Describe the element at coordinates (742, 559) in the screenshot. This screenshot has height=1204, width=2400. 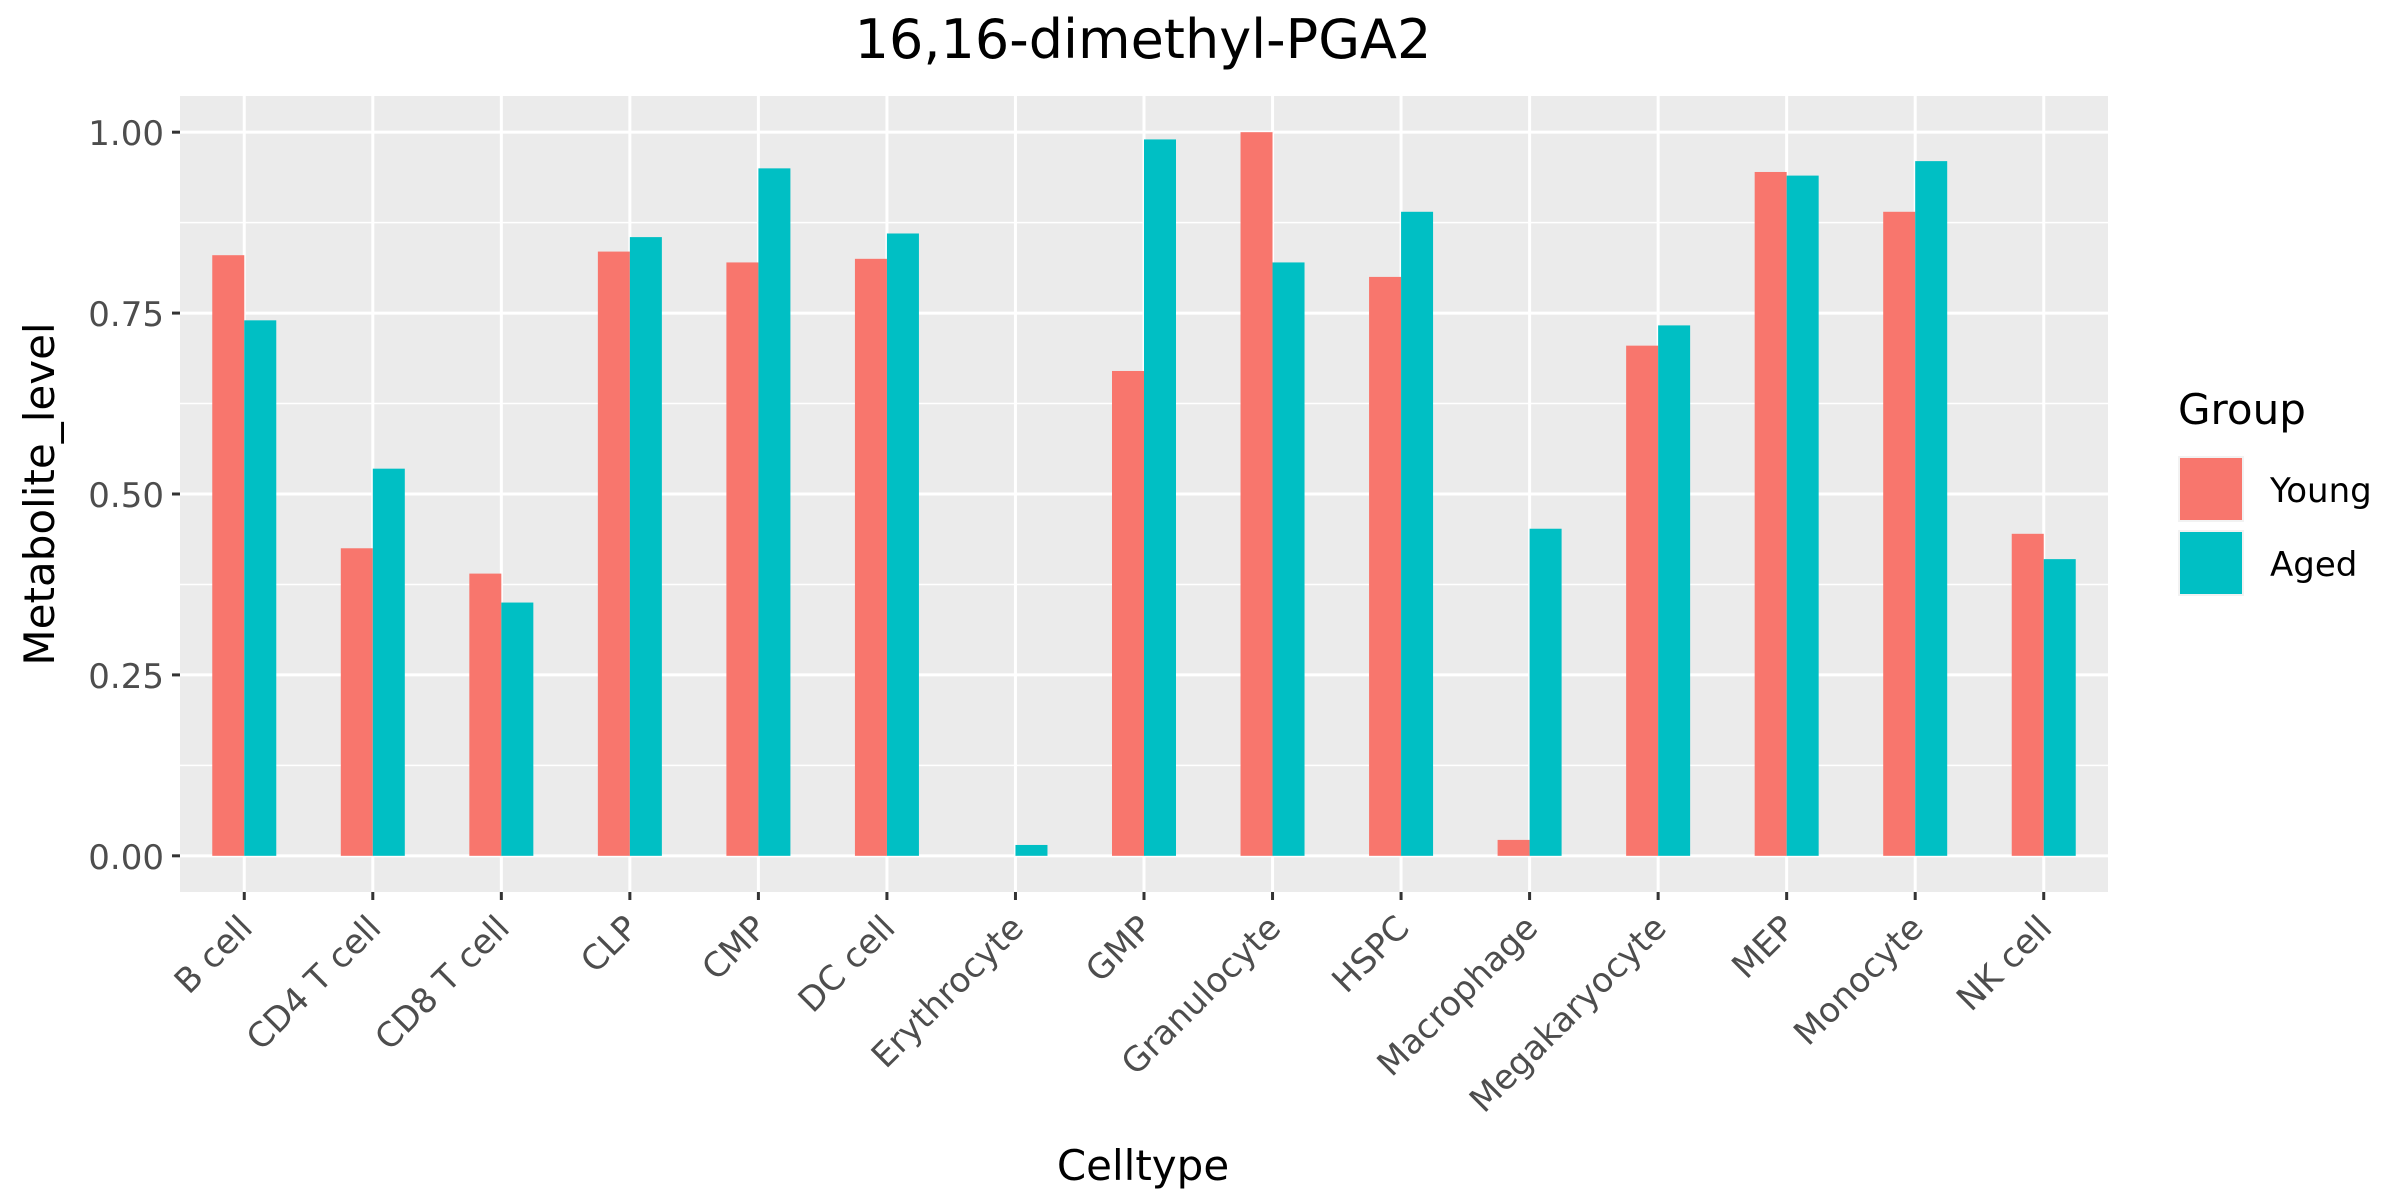
I see `bar-young-cmp` at that location.